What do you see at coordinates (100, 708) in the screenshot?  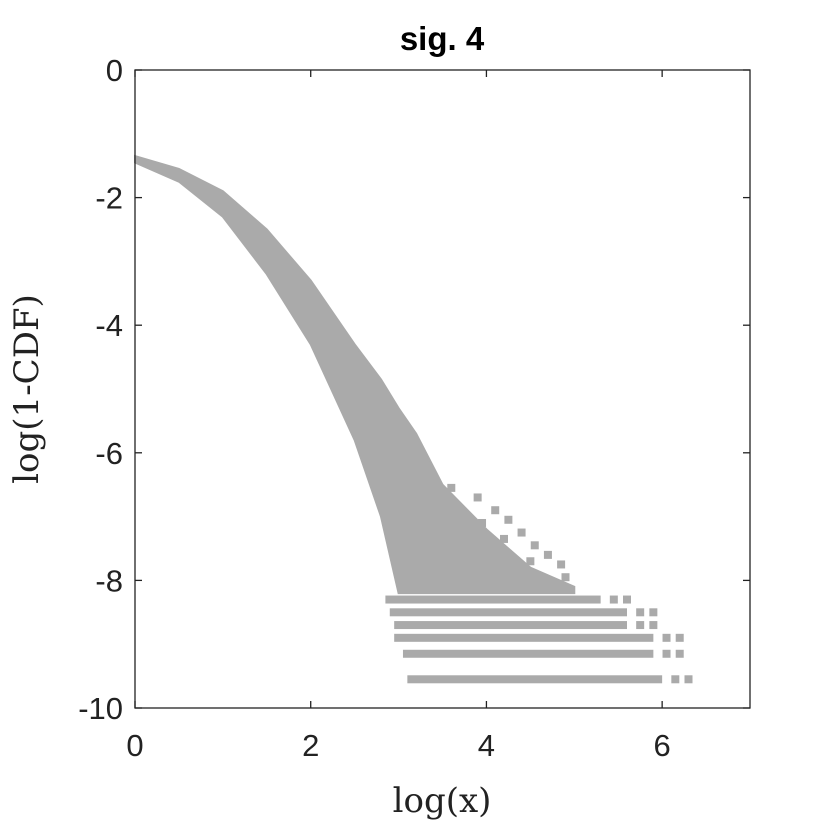 I see `y-tick-label: -10` at bounding box center [100, 708].